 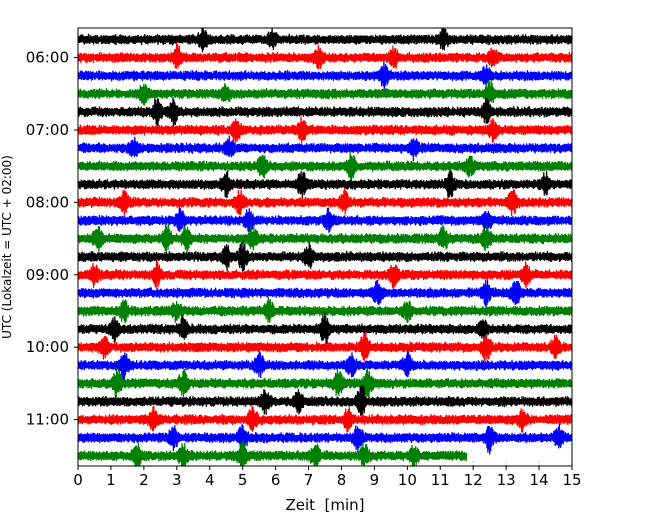 What do you see at coordinates (243, 480) in the screenshot?
I see `x-tick-label: 5` at bounding box center [243, 480].